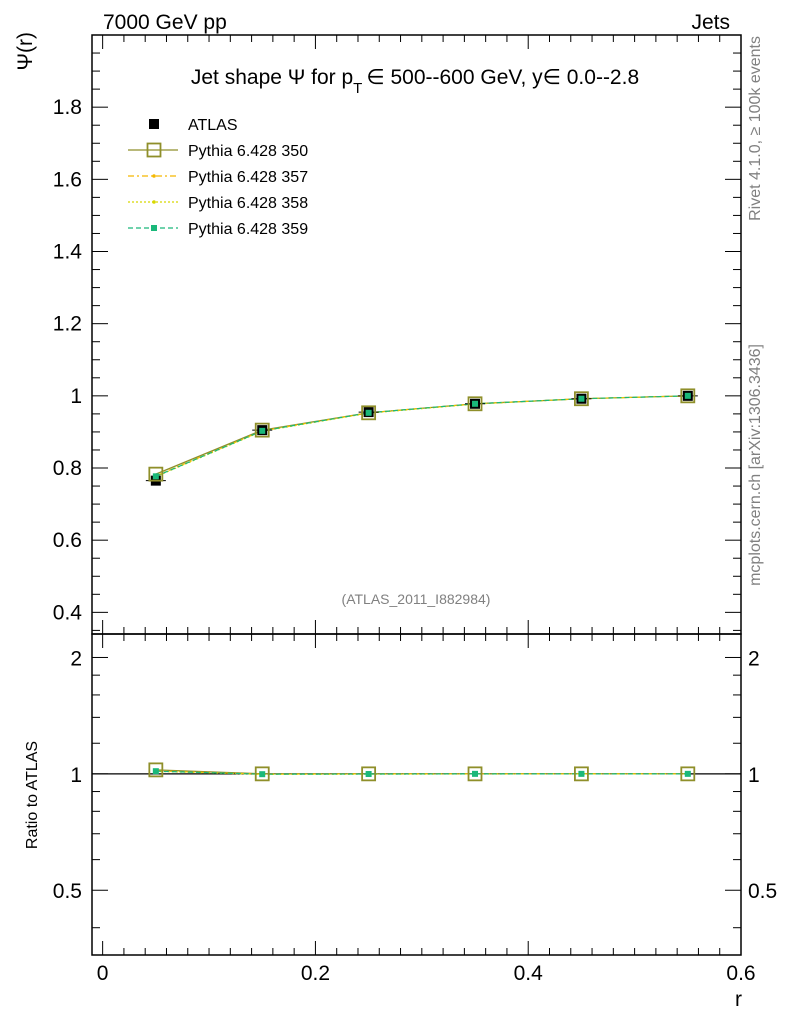 The image size is (786, 1024). What do you see at coordinates (67, 107) in the screenshot?
I see `y-tick-label: 1.8` at bounding box center [67, 107].